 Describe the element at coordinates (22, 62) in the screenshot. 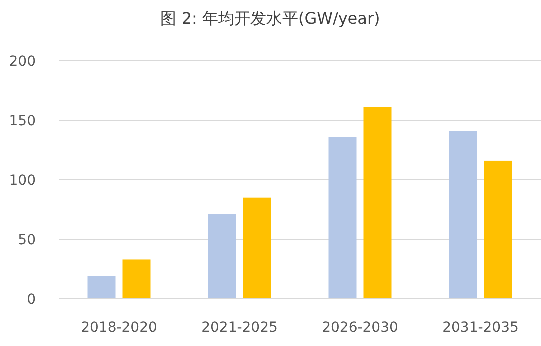

I see `y-tick-label: 200` at that location.